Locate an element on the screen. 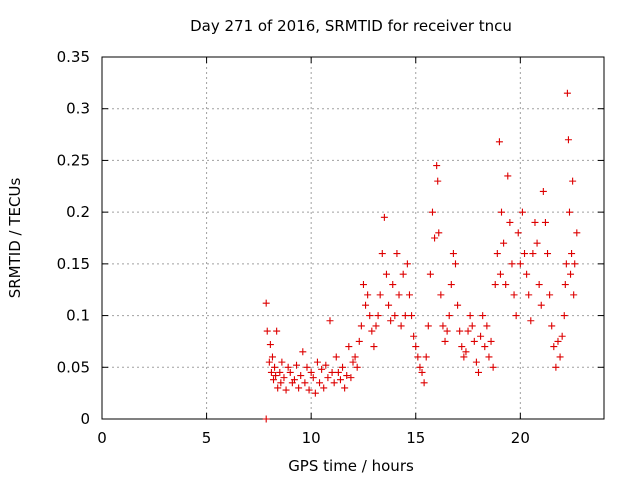 The width and height of the screenshot is (640, 480). x-tick-label: 0 is located at coordinates (102, 438).